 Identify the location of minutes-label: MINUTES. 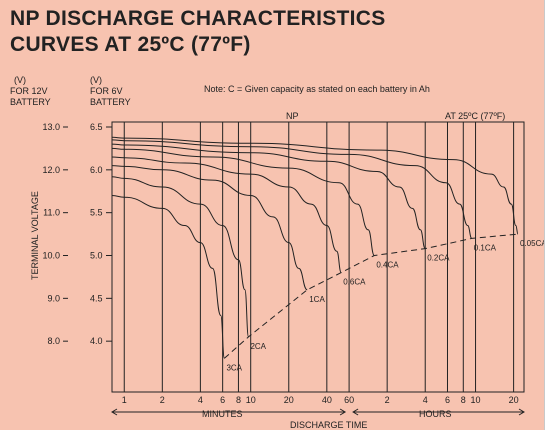
(222, 414).